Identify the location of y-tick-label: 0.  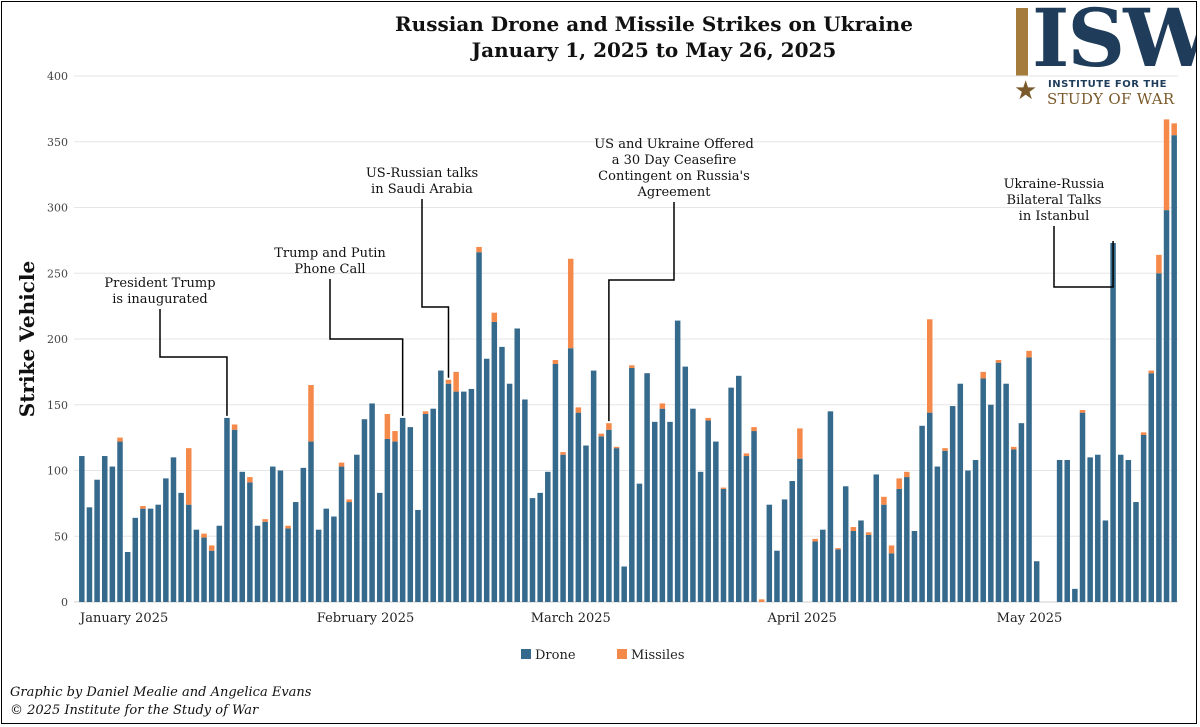
(64, 602).